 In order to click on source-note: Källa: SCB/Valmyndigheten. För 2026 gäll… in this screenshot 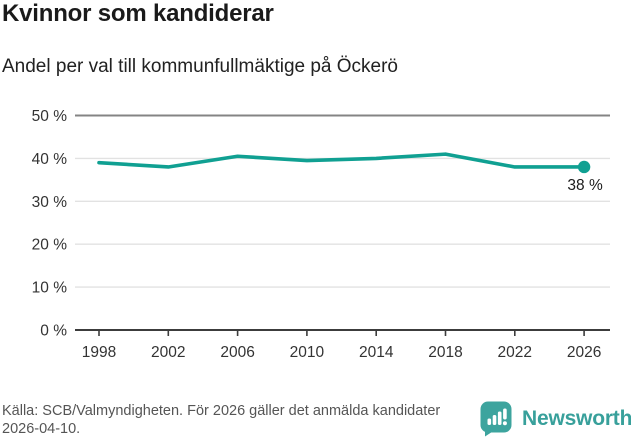, I will do `click(221, 420)`.